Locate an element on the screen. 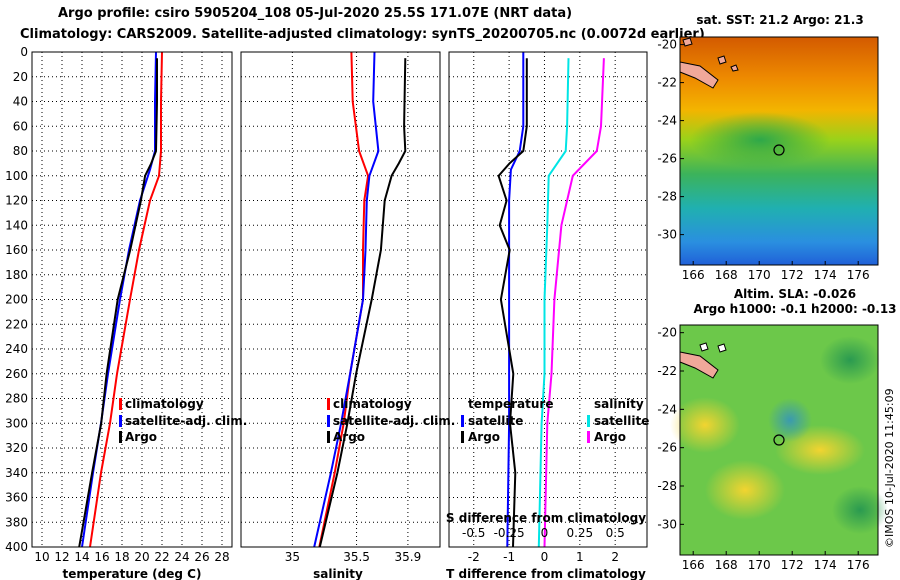  salinity-series is located at coordinates (360, 299).